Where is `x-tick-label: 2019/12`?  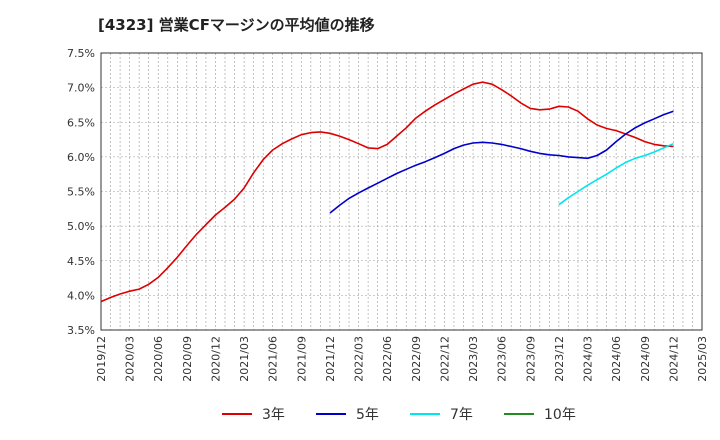 x-tick-label: 2019/12 is located at coordinates (101, 359).